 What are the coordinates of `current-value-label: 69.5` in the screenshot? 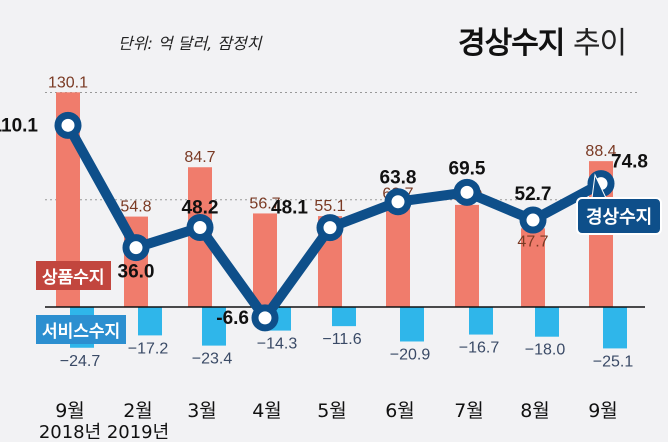 It's located at (467, 168).